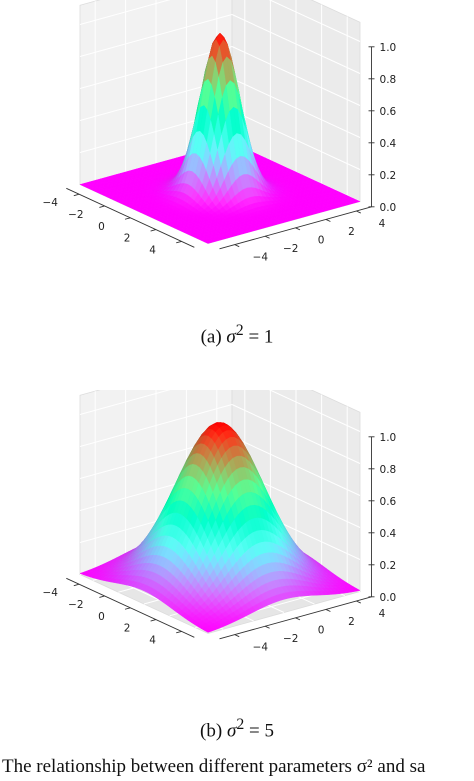 The width and height of the screenshot is (474, 781). What do you see at coordinates (240, 724) in the screenshot?
I see `caption-b-exponent: 2` at bounding box center [240, 724].